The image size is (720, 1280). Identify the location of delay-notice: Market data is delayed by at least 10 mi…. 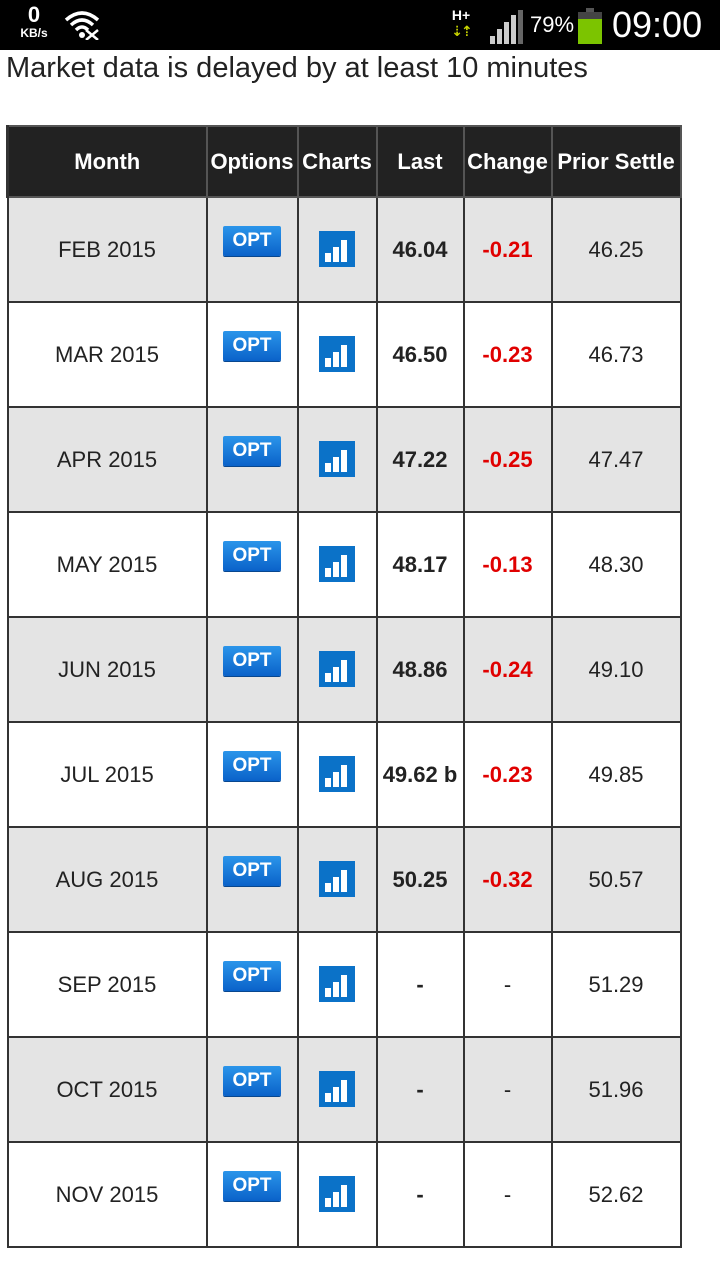
(297, 68).